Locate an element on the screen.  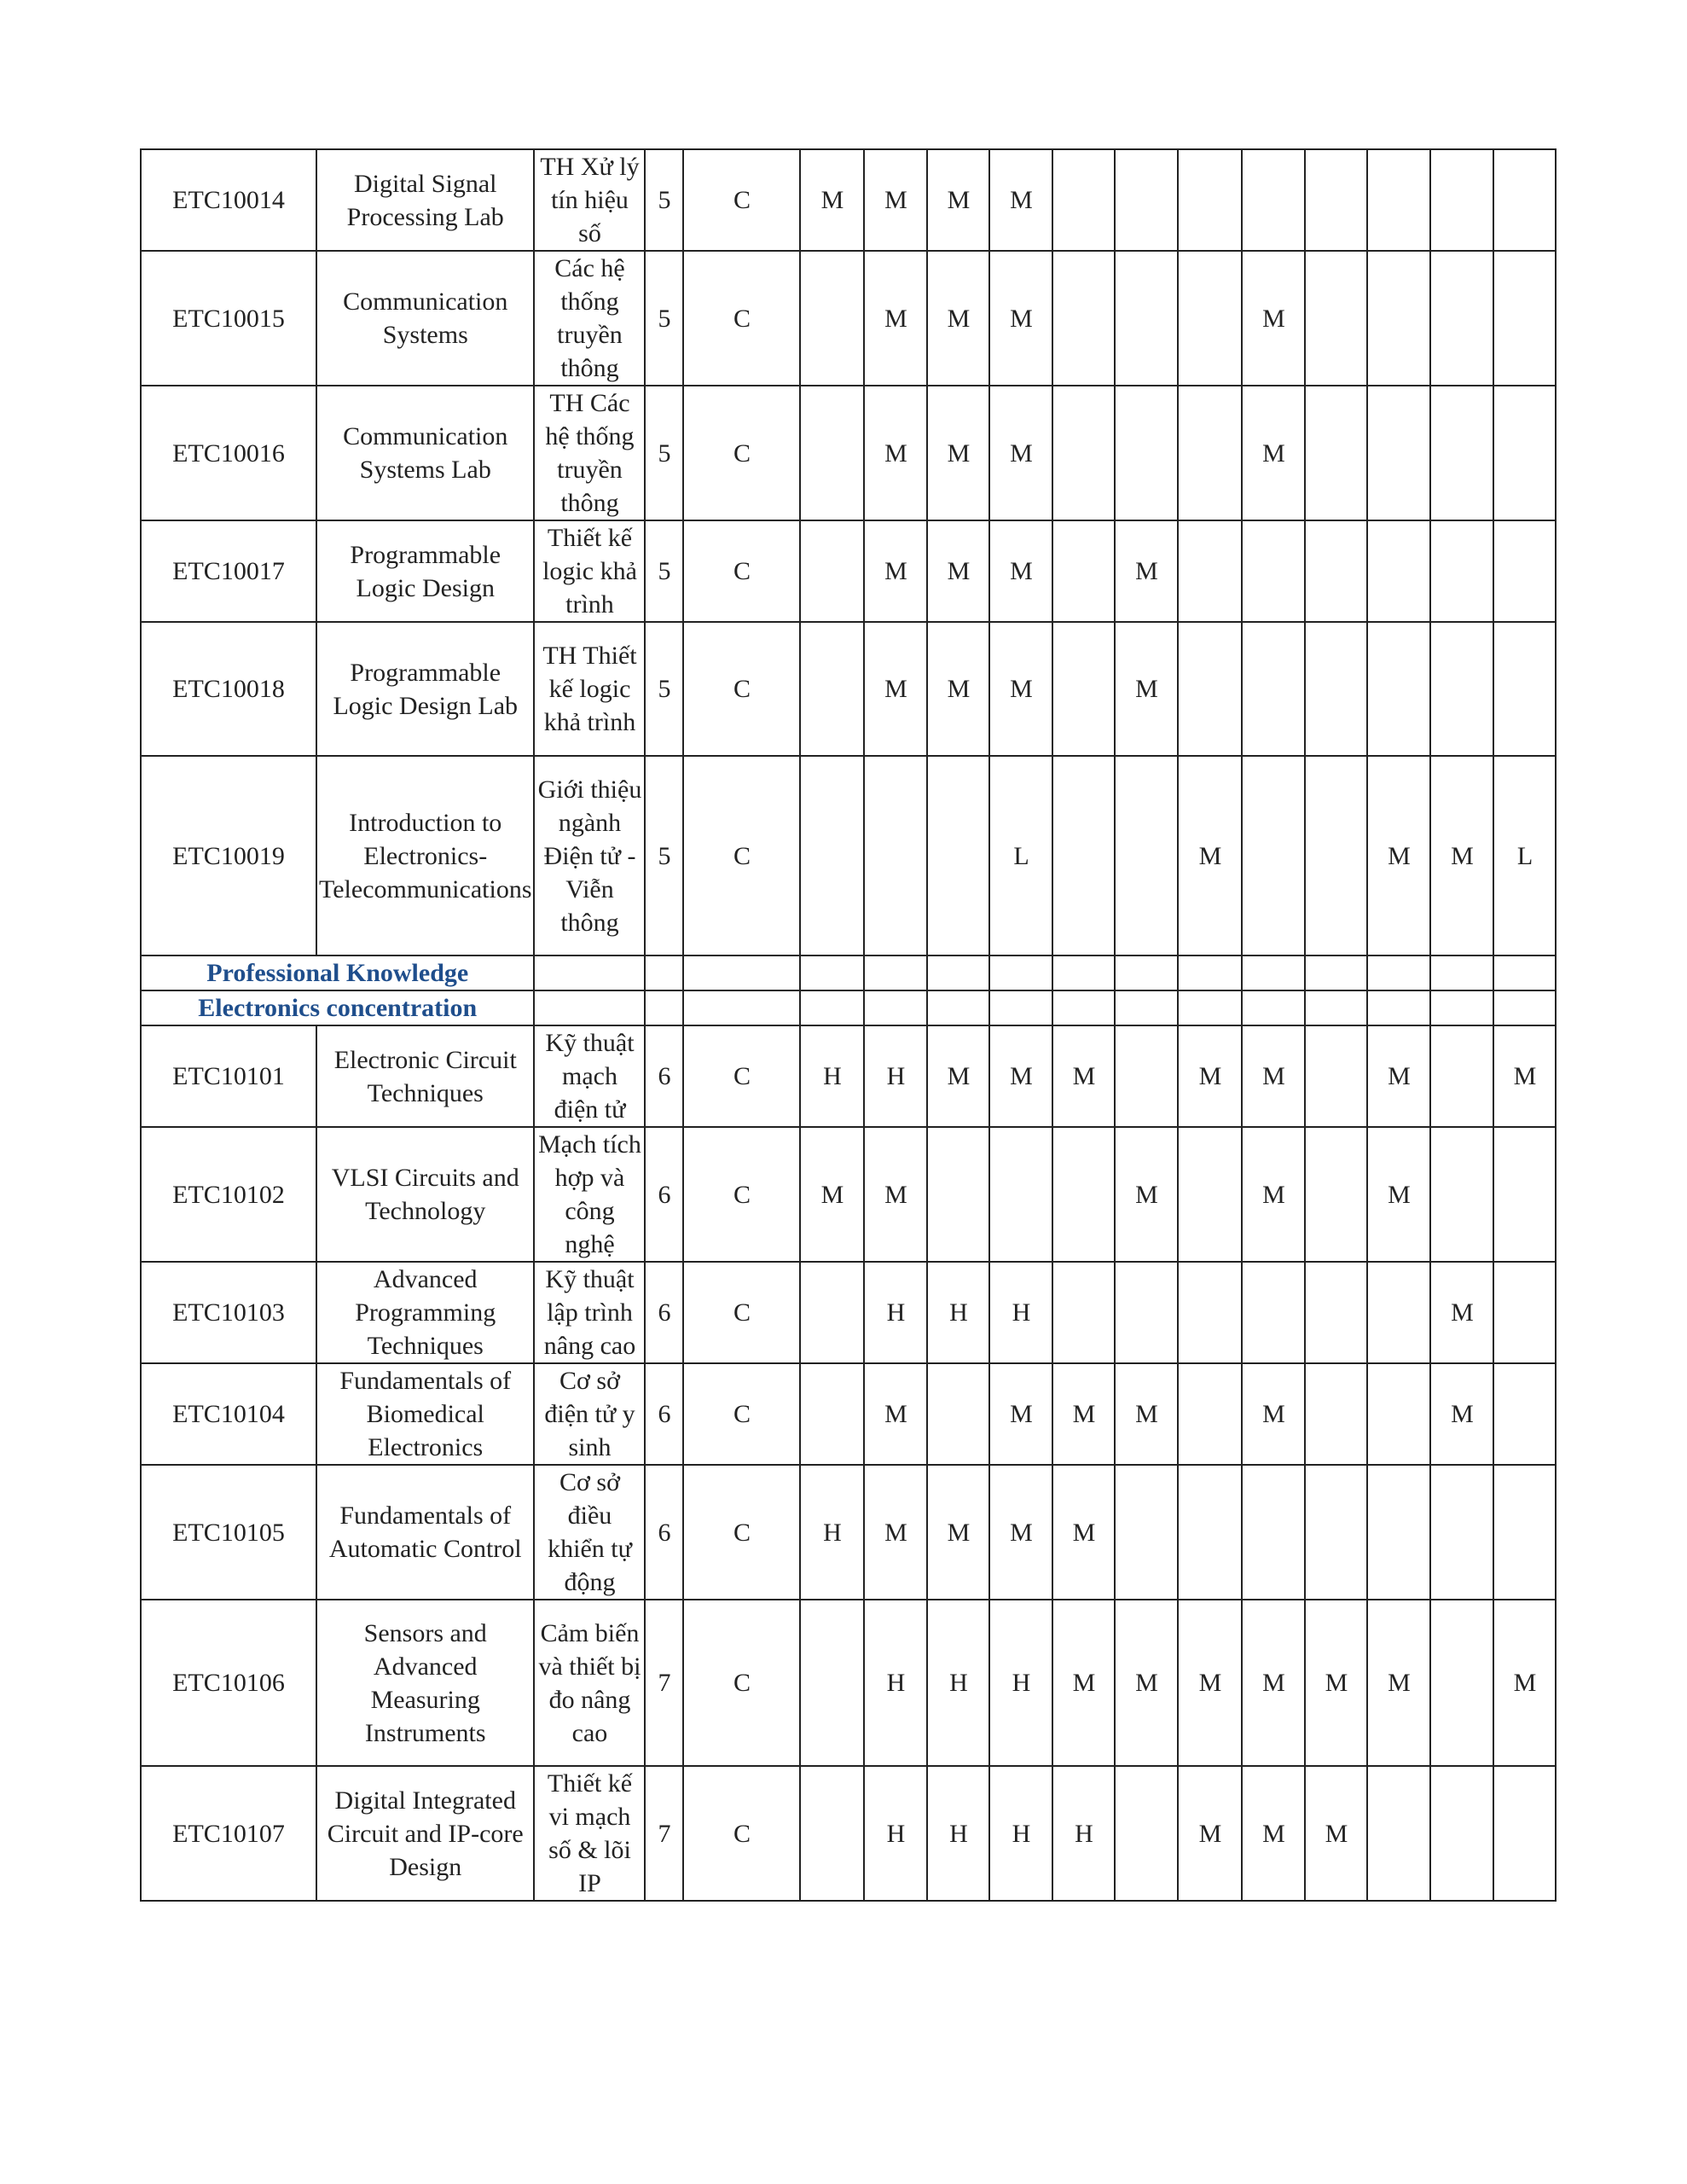
section-row: Professional Knowledge is located at coordinates (848, 973).